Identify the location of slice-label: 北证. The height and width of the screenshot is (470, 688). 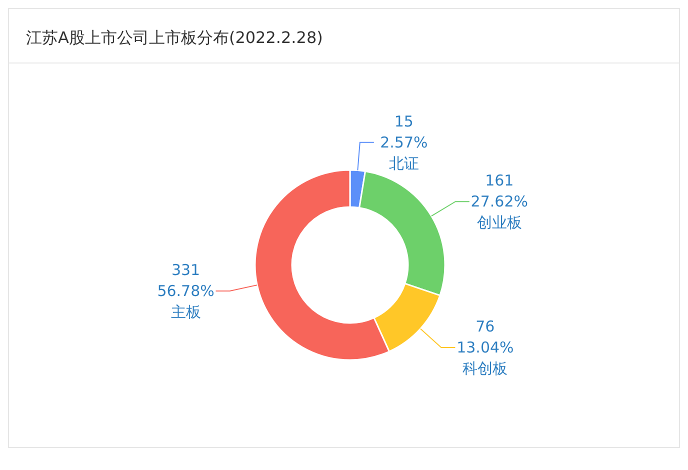
(403, 163).